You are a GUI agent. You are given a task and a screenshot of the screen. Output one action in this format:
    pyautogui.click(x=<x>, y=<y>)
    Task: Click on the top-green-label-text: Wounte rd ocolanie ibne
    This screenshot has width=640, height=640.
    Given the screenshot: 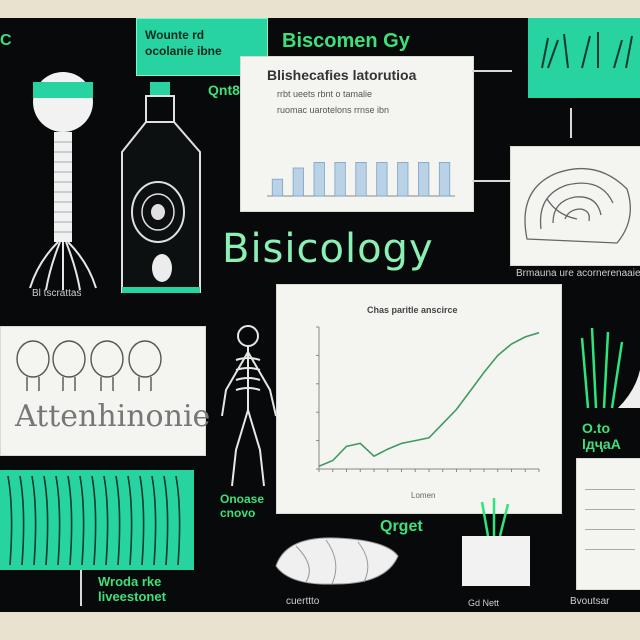 What is the action you would take?
    pyautogui.click(x=183, y=43)
    